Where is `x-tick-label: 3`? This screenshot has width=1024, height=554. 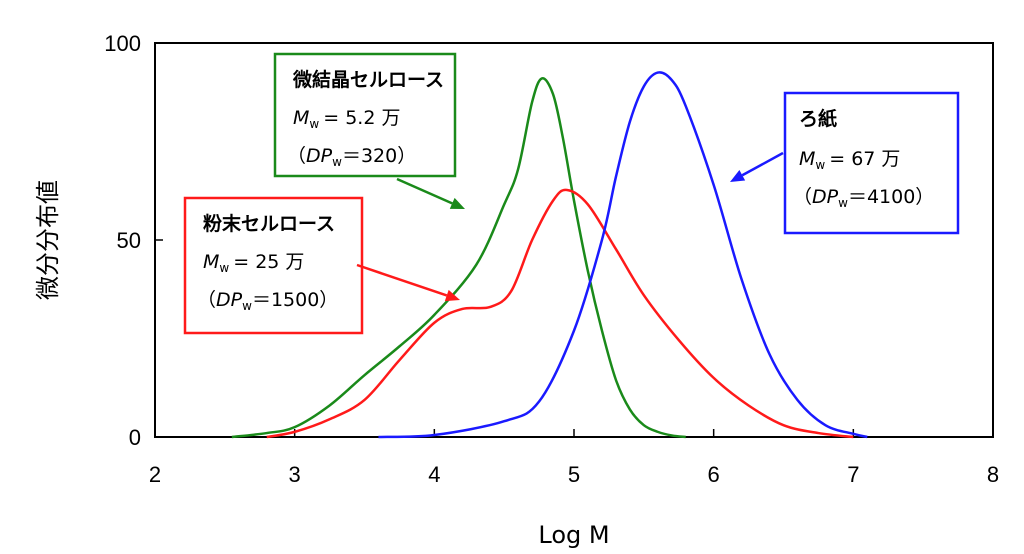
x-tick-label: 3 is located at coordinates (295, 474).